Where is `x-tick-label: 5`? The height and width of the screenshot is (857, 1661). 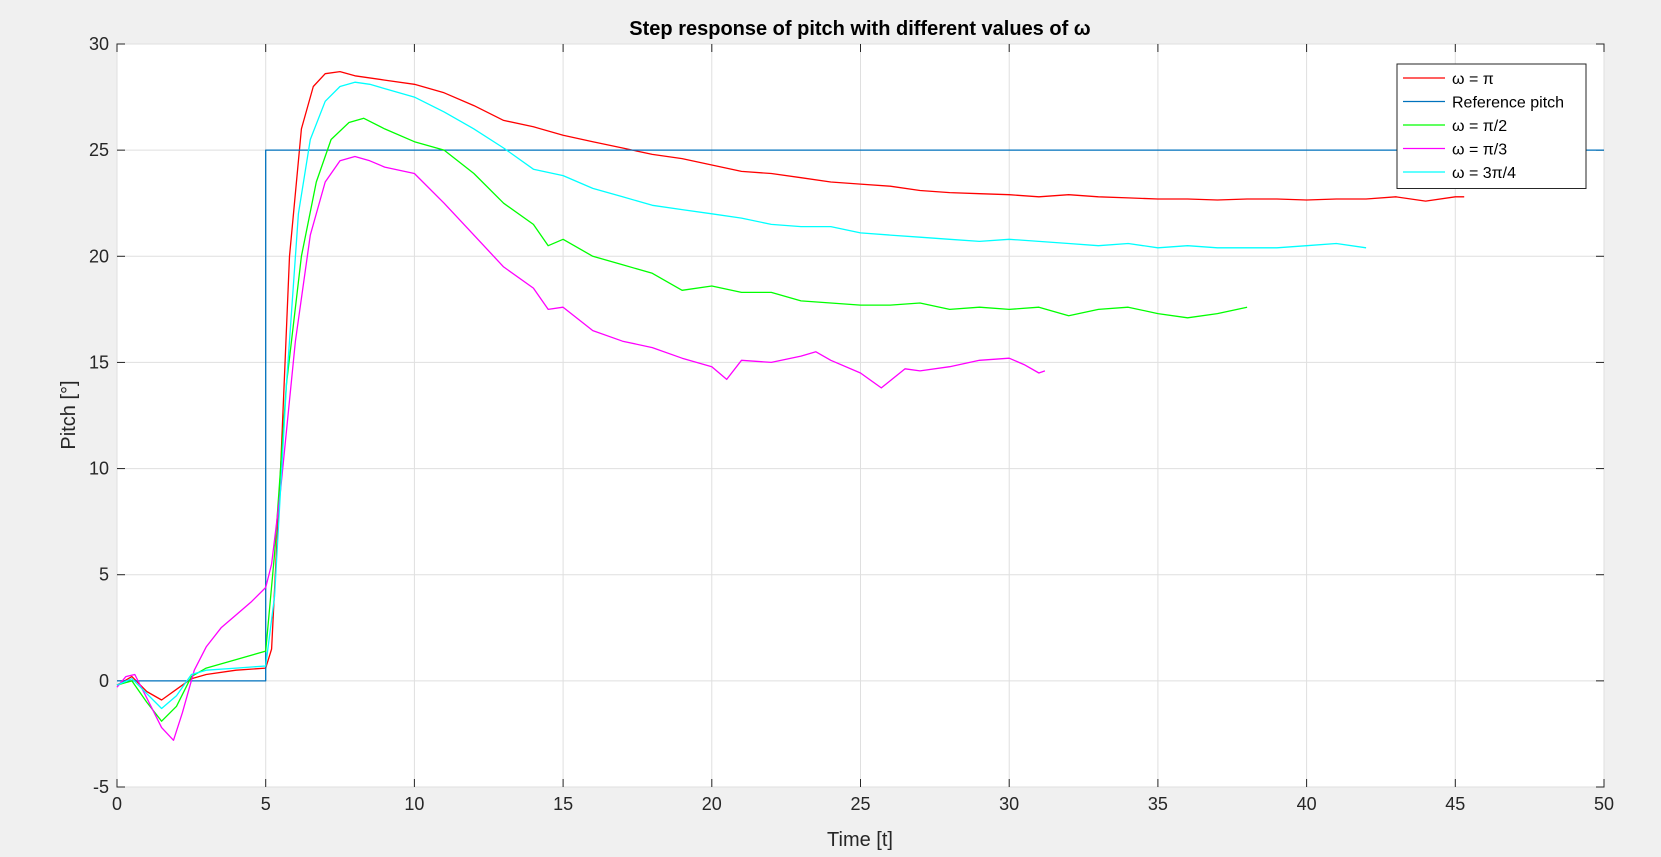
x-tick-label: 5 is located at coordinates (266, 804).